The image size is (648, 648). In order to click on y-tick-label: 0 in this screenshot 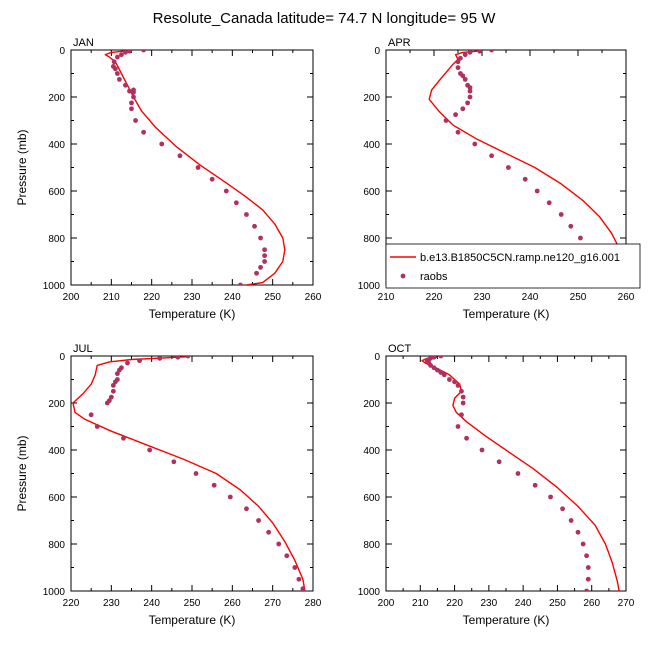, I will do `click(377, 51)`.